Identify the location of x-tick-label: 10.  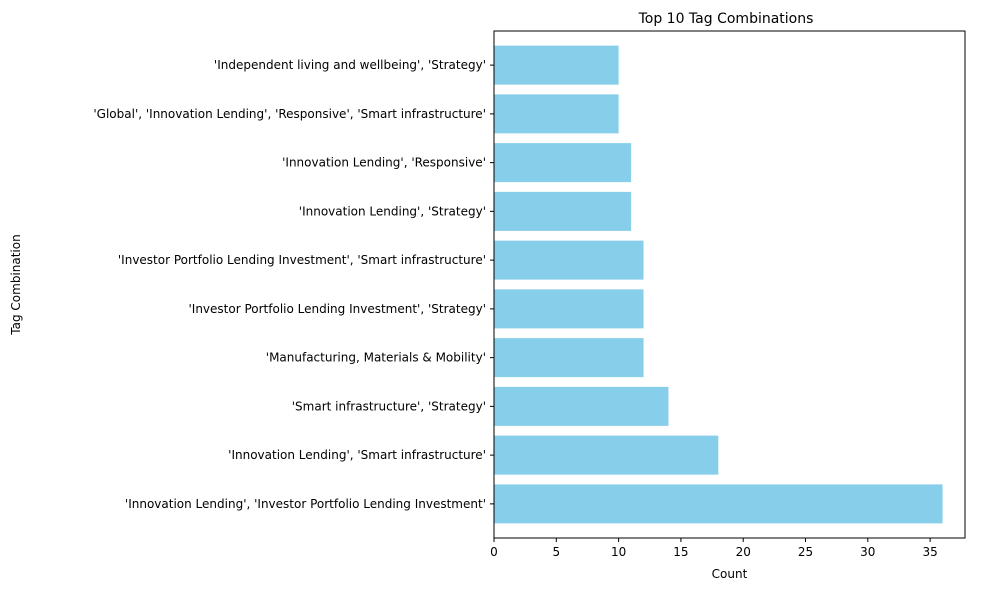
(618, 552).